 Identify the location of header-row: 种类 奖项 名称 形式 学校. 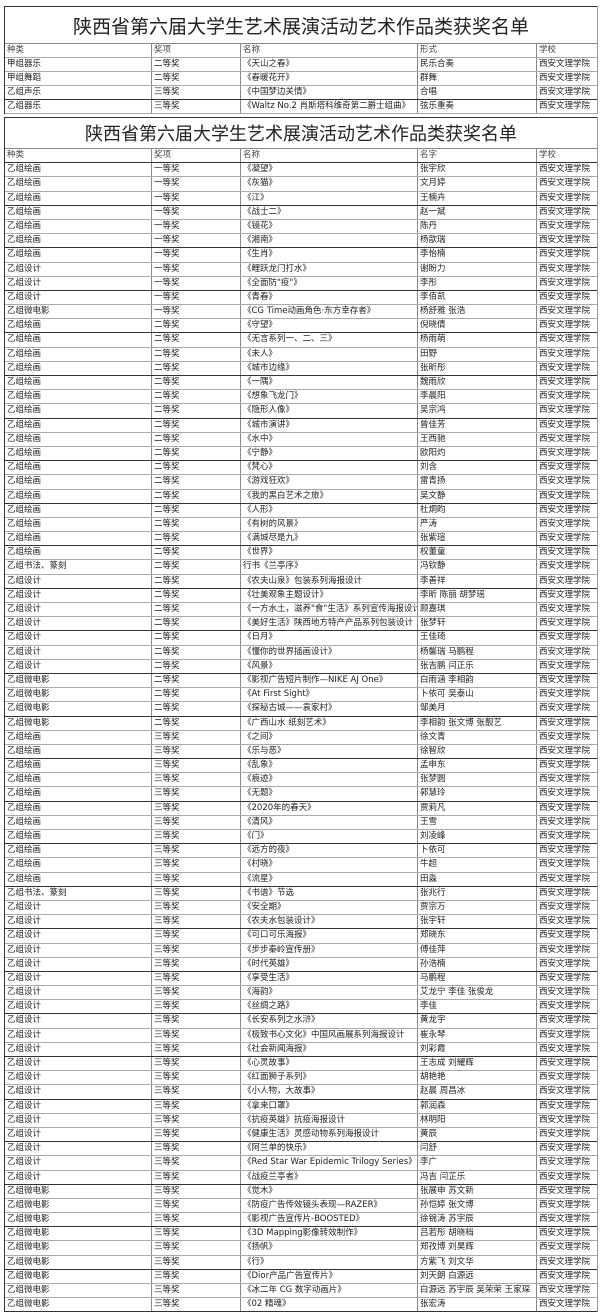
(301, 51).